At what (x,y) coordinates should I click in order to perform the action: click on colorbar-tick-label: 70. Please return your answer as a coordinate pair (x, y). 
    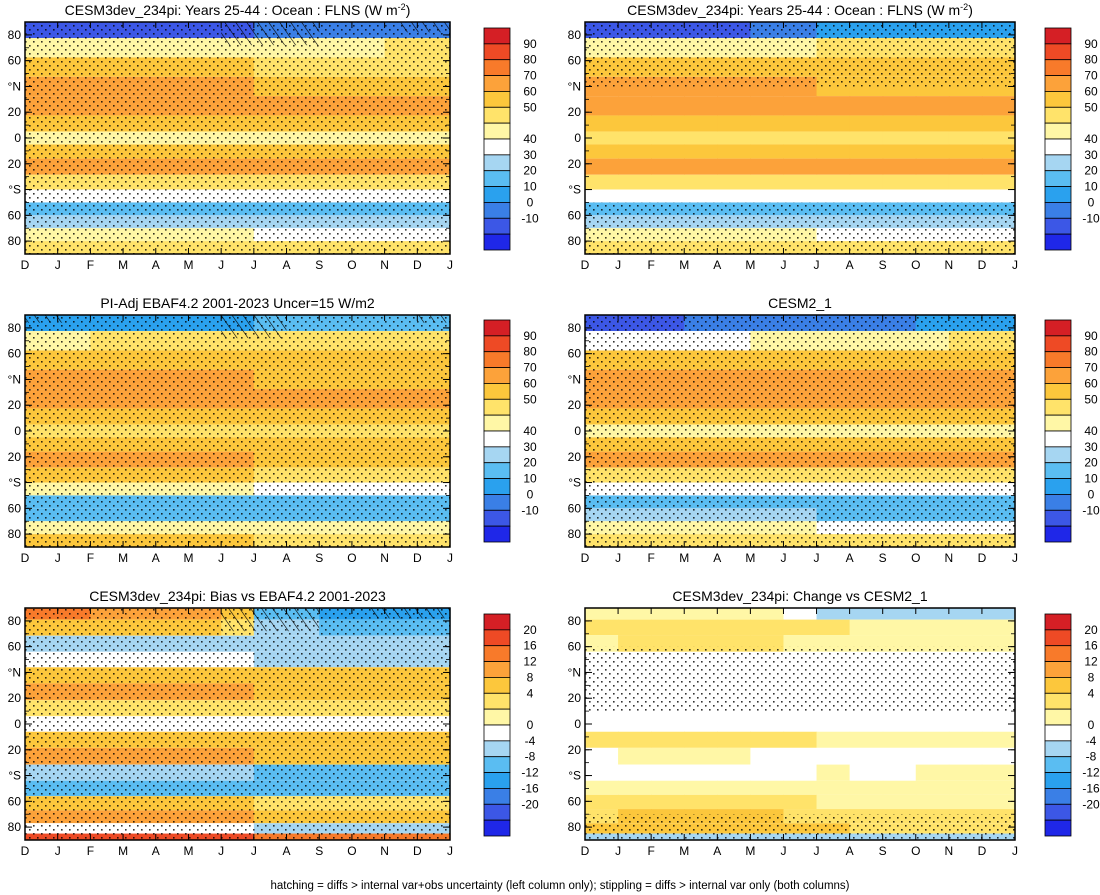
    Looking at the image, I should click on (1091, 368).